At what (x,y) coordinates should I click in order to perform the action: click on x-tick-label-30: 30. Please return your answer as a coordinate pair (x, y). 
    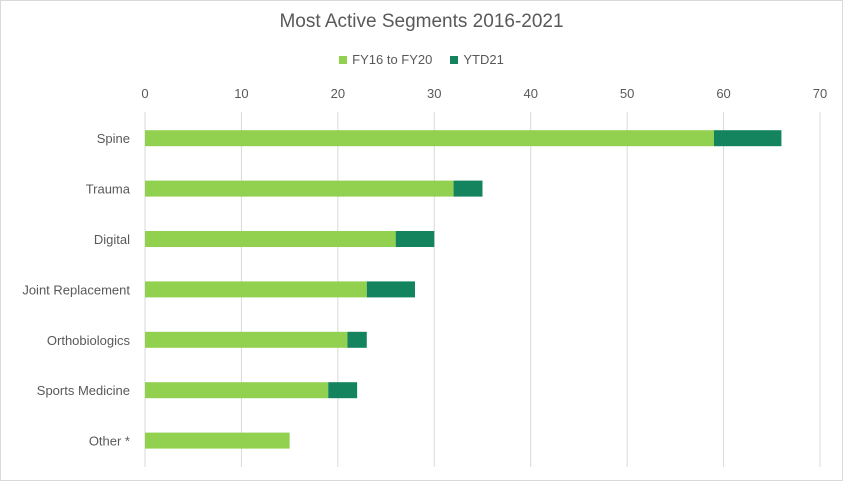
    Looking at the image, I should click on (434, 93).